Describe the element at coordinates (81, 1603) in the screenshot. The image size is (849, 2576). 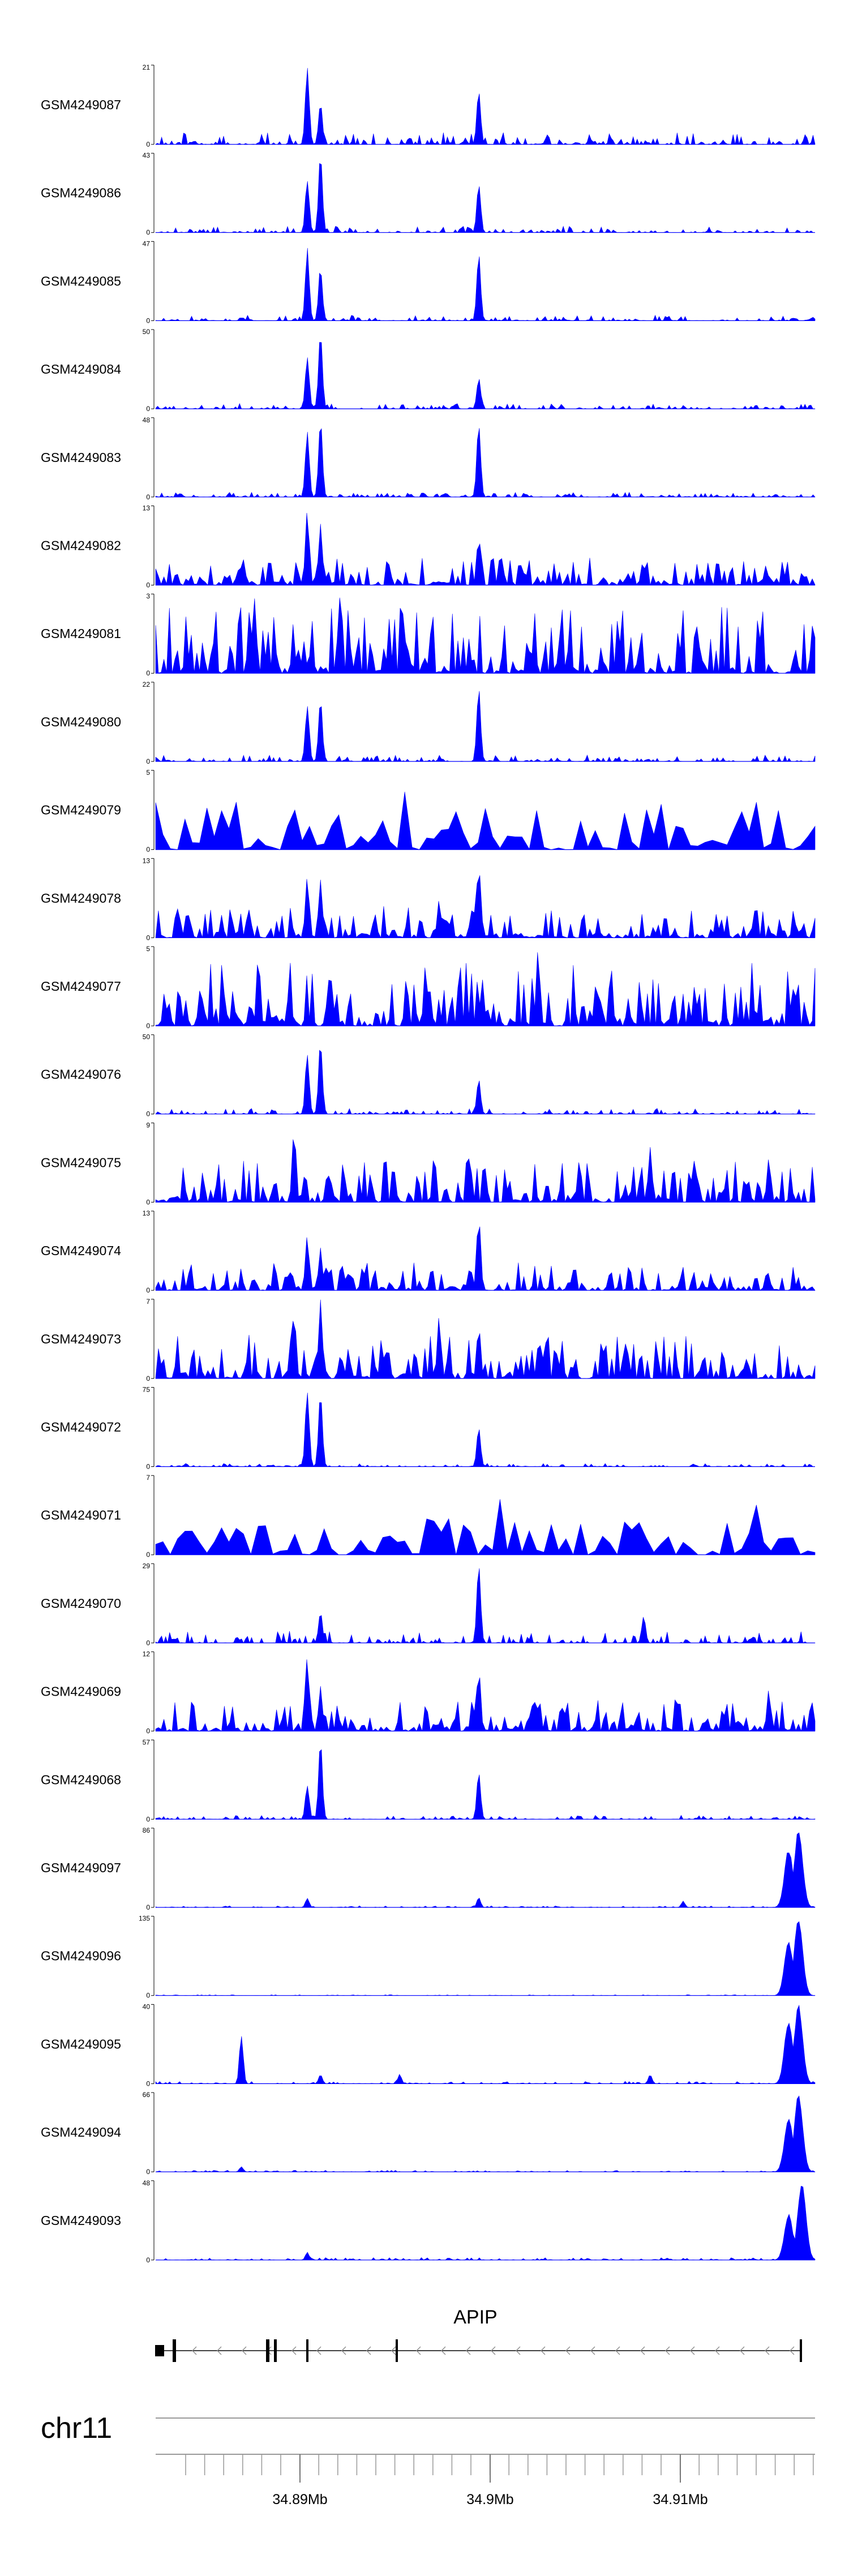
I see `track-label: GSM4249070` at that location.